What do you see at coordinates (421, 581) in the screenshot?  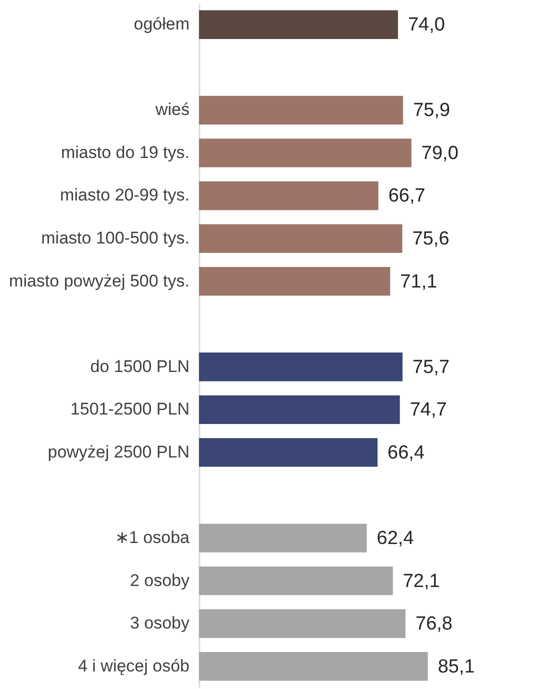 I see `data-label: 72,1` at bounding box center [421, 581].